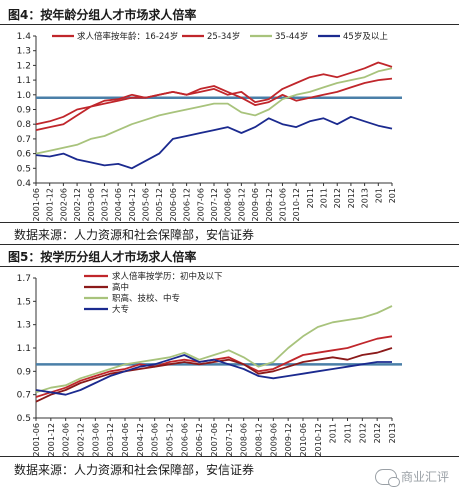 This screenshot has width=459, height=491. Describe the element at coordinates (229, 244) in the screenshot. I see `figure-5-top-rule` at that location.